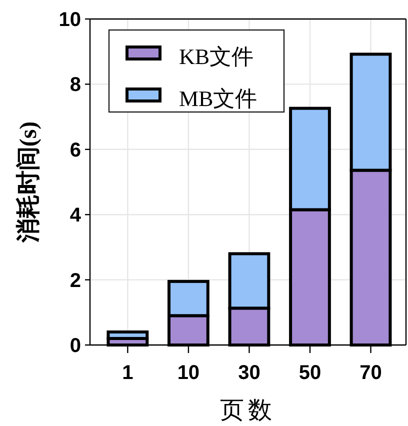 This screenshot has width=408, height=426. I want to click on legend-label: KB文件, so click(216, 56).